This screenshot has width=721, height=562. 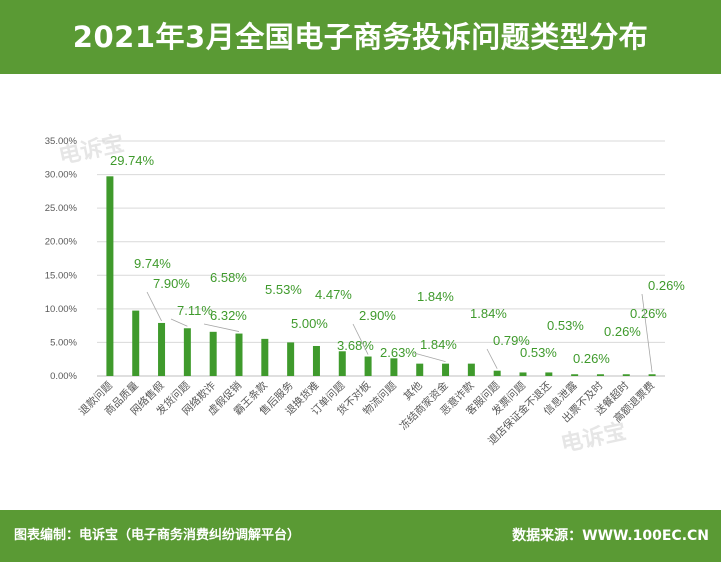 What do you see at coordinates (63, 376) in the screenshot?
I see `y-tick-label: 0.00%` at bounding box center [63, 376].